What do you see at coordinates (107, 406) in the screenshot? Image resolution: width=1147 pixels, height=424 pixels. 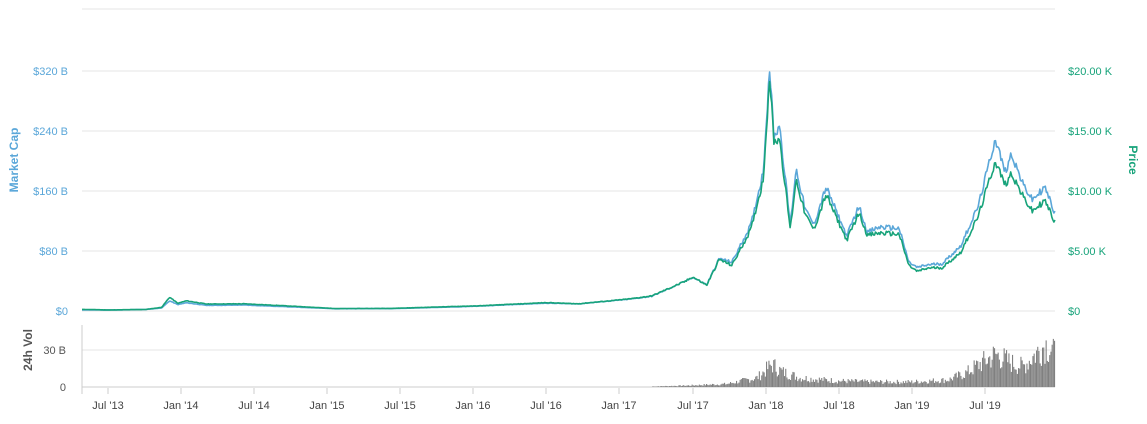 I see `x-tick-label: Jul '13` at bounding box center [107, 406].